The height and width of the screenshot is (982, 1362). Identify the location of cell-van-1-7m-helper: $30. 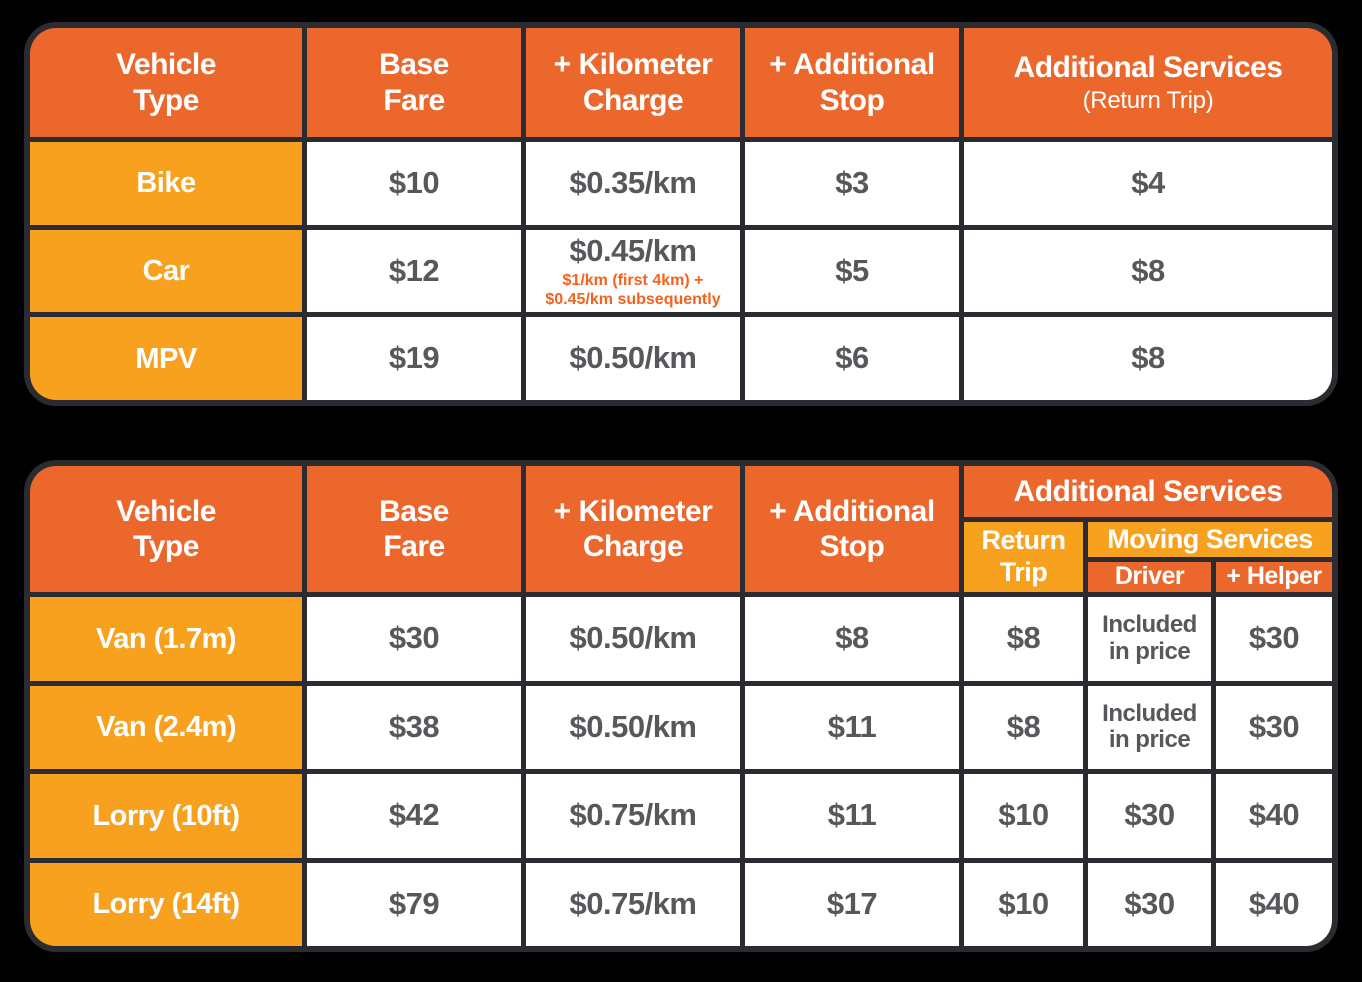
(1274, 639).